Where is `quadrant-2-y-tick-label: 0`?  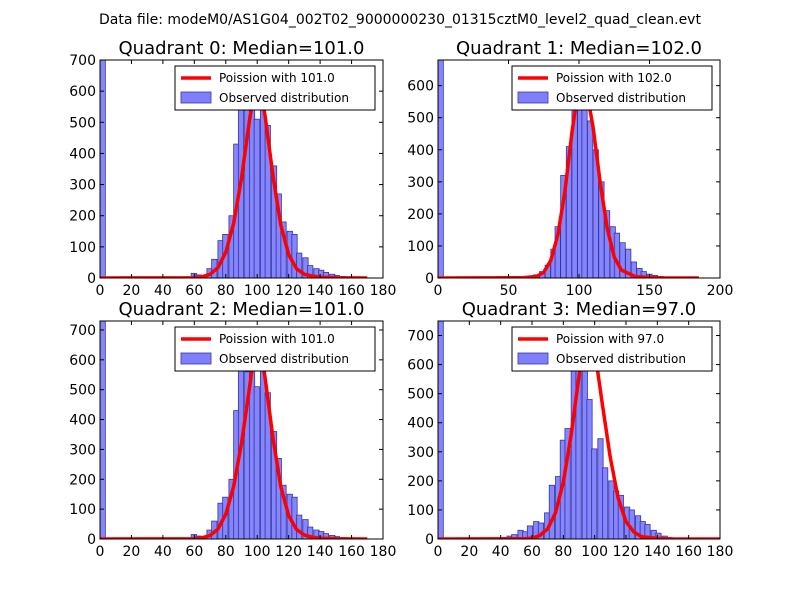
quadrant-2-y-tick-label: 0 is located at coordinates (91, 540).